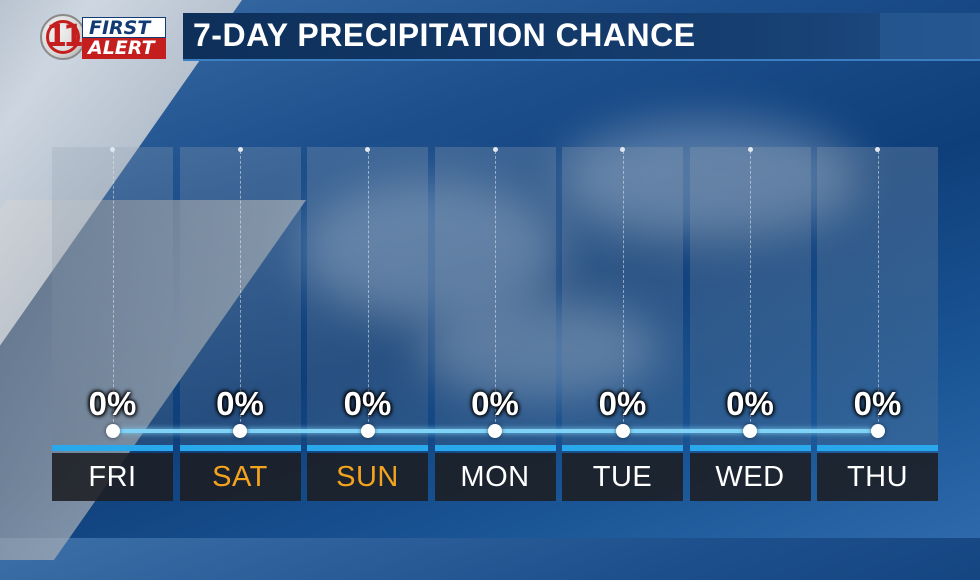  I want to click on title-bar: 7-DAY PRECIPITATION CHANCE, so click(581, 37).